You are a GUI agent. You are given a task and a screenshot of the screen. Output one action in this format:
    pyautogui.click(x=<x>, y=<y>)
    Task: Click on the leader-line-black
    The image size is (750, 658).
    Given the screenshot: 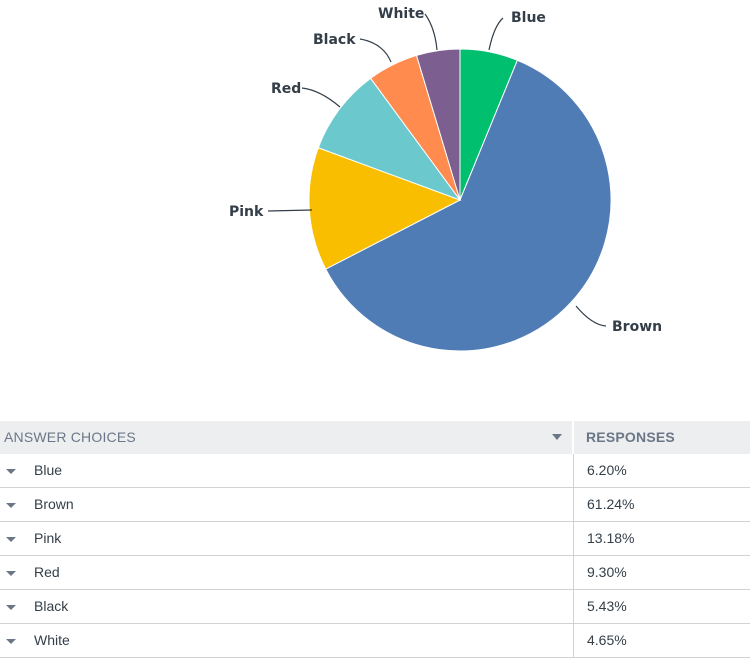 What is the action you would take?
    pyautogui.click(x=375, y=50)
    